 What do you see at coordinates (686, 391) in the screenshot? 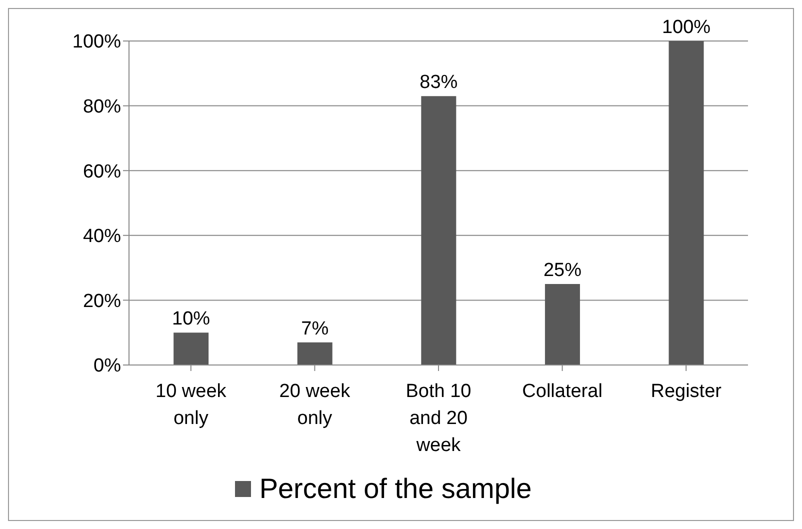
I see `x-tick-label: Register` at bounding box center [686, 391].